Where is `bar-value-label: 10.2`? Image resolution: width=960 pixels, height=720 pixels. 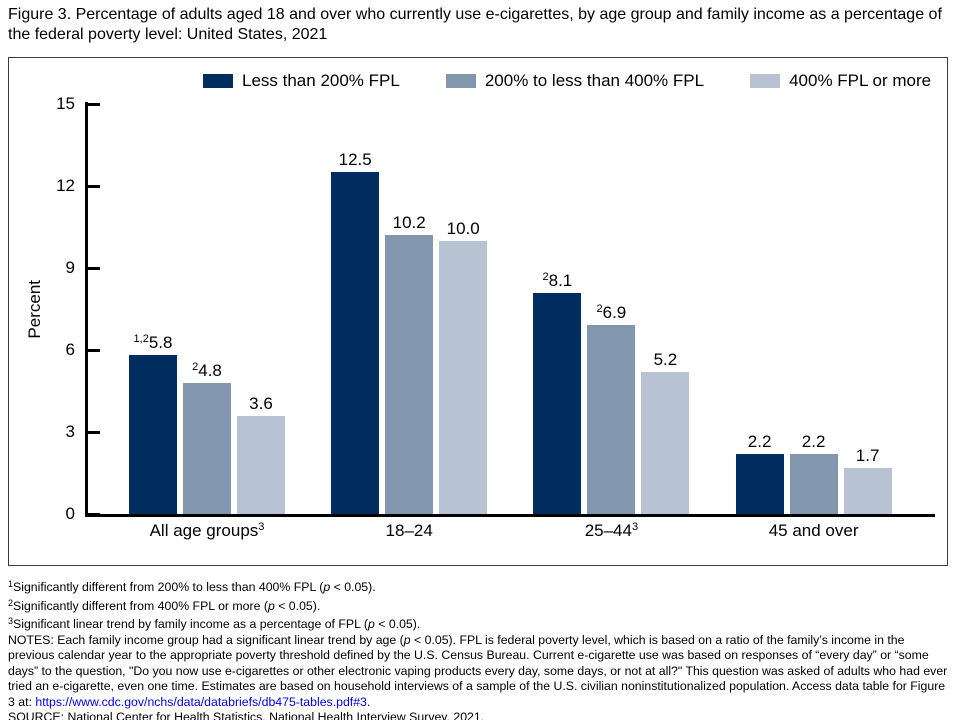 bar-value-label: 10.2 is located at coordinates (409, 222).